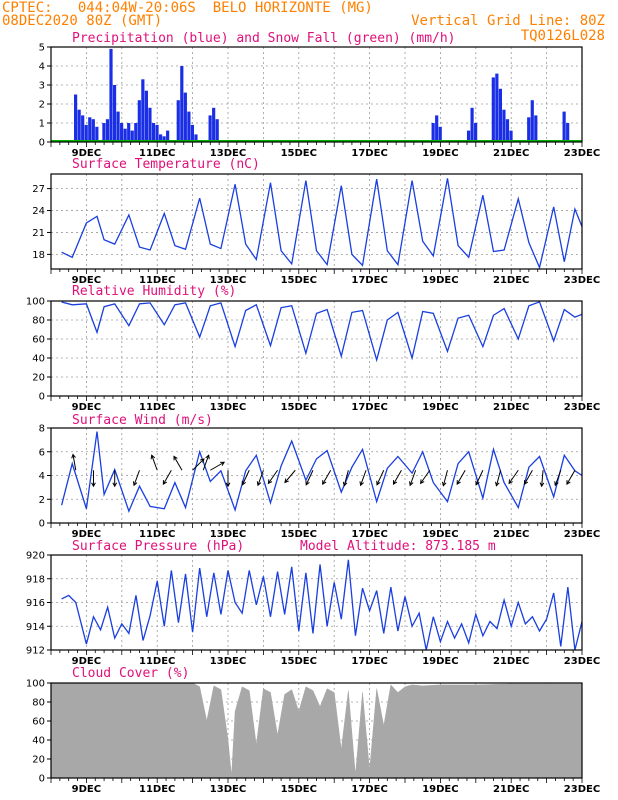 The width and height of the screenshot is (618, 800). What do you see at coordinates (157, 280) in the screenshot?
I see `temperature-xtick-label: 11DEC` at bounding box center [157, 280].